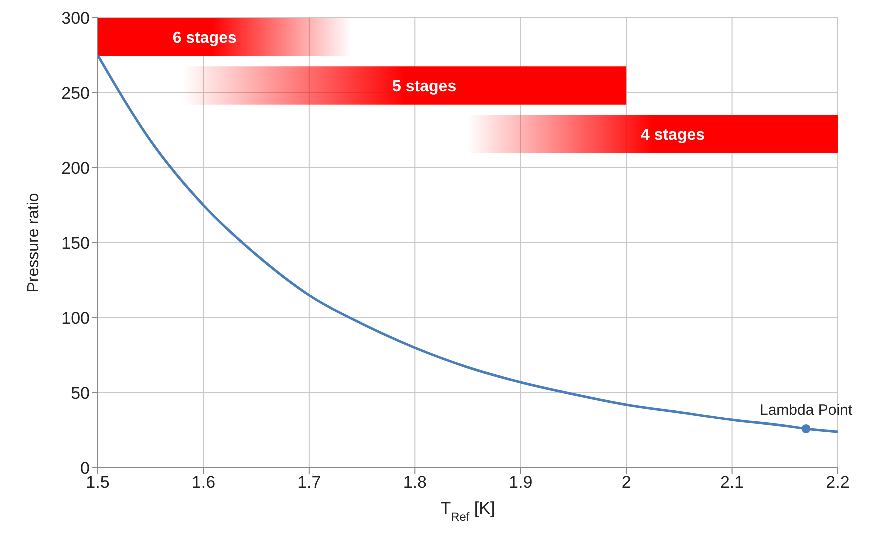 The width and height of the screenshot is (873, 557). What do you see at coordinates (424, 87) in the screenshot?
I see `band-label: 5 stages` at bounding box center [424, 87].